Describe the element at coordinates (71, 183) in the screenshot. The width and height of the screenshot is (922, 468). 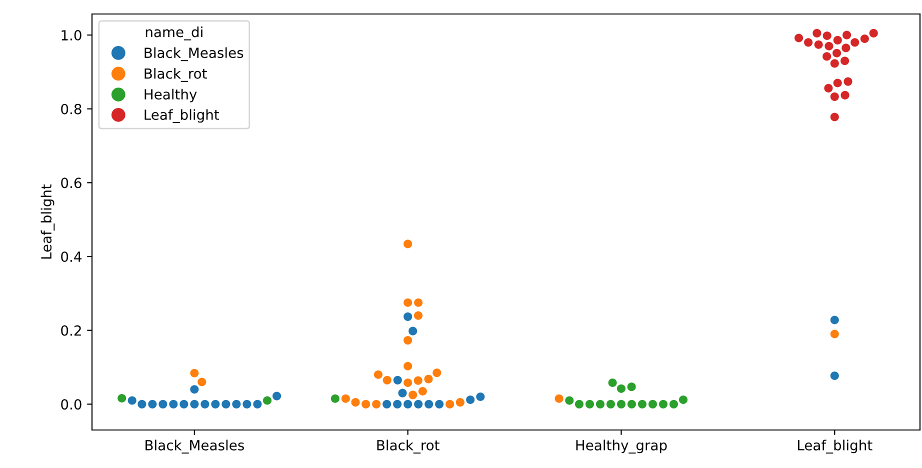
I see `y-tick-label: 0.6` at that location.